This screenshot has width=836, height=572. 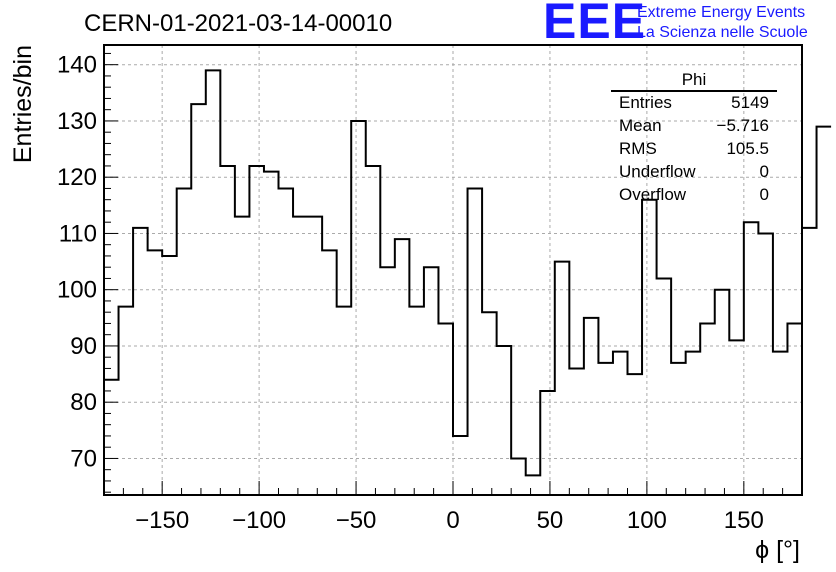 What do you see at coordinates (77, 262) in the screenshot?
I see `y-tick-labels: 70 80 90 100 110 120 130 140` at bounding box center [77, 262].